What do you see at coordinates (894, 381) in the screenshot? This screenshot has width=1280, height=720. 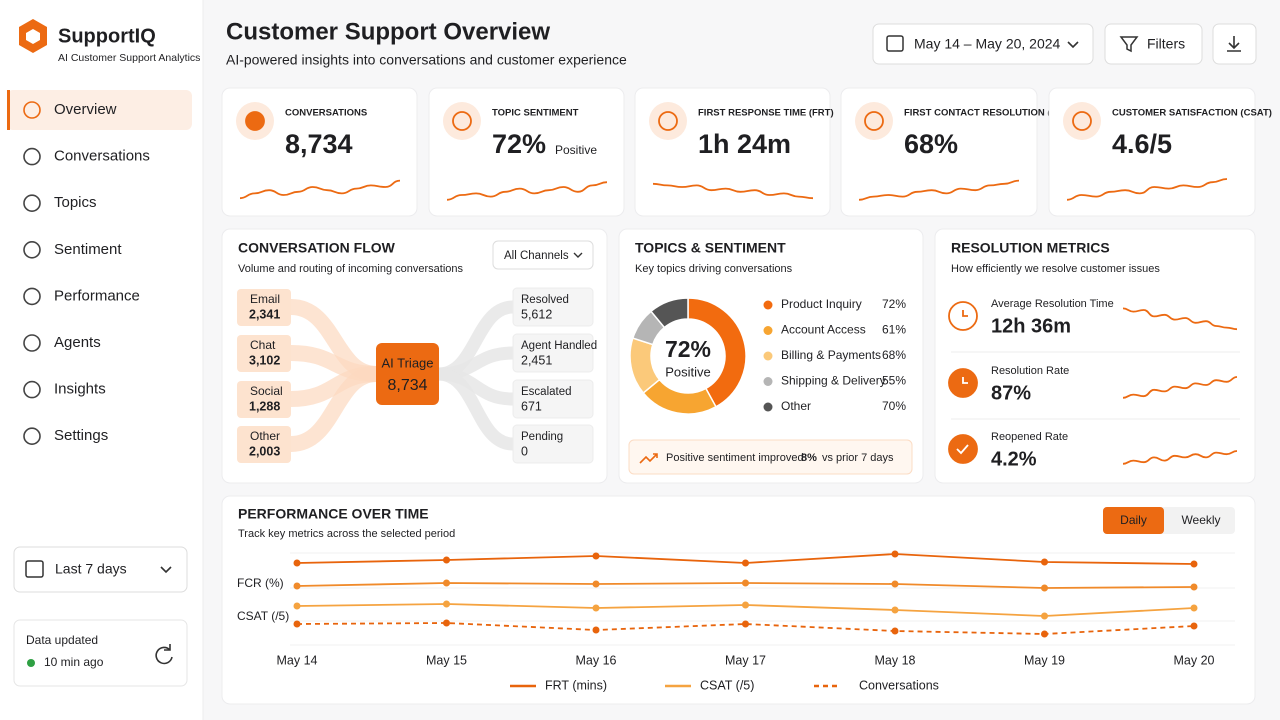 I see `topic-value: 55%` at bounding box center [894, 381].